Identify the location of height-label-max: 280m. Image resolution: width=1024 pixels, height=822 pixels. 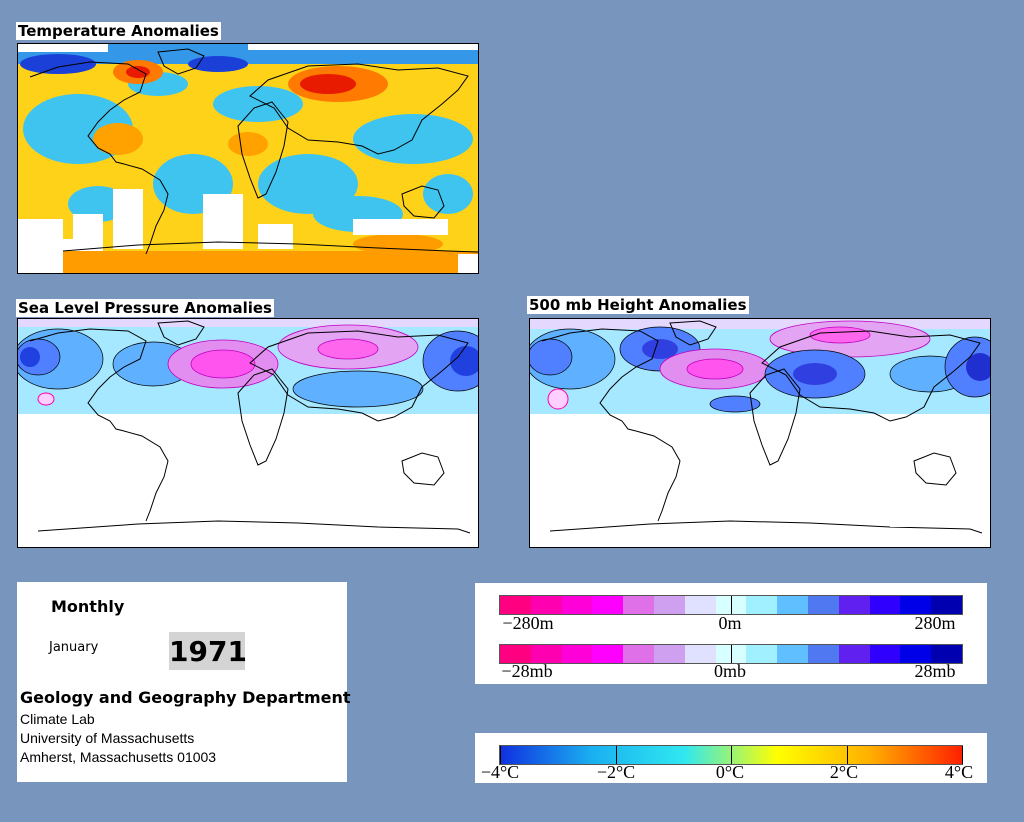
(935, 623).